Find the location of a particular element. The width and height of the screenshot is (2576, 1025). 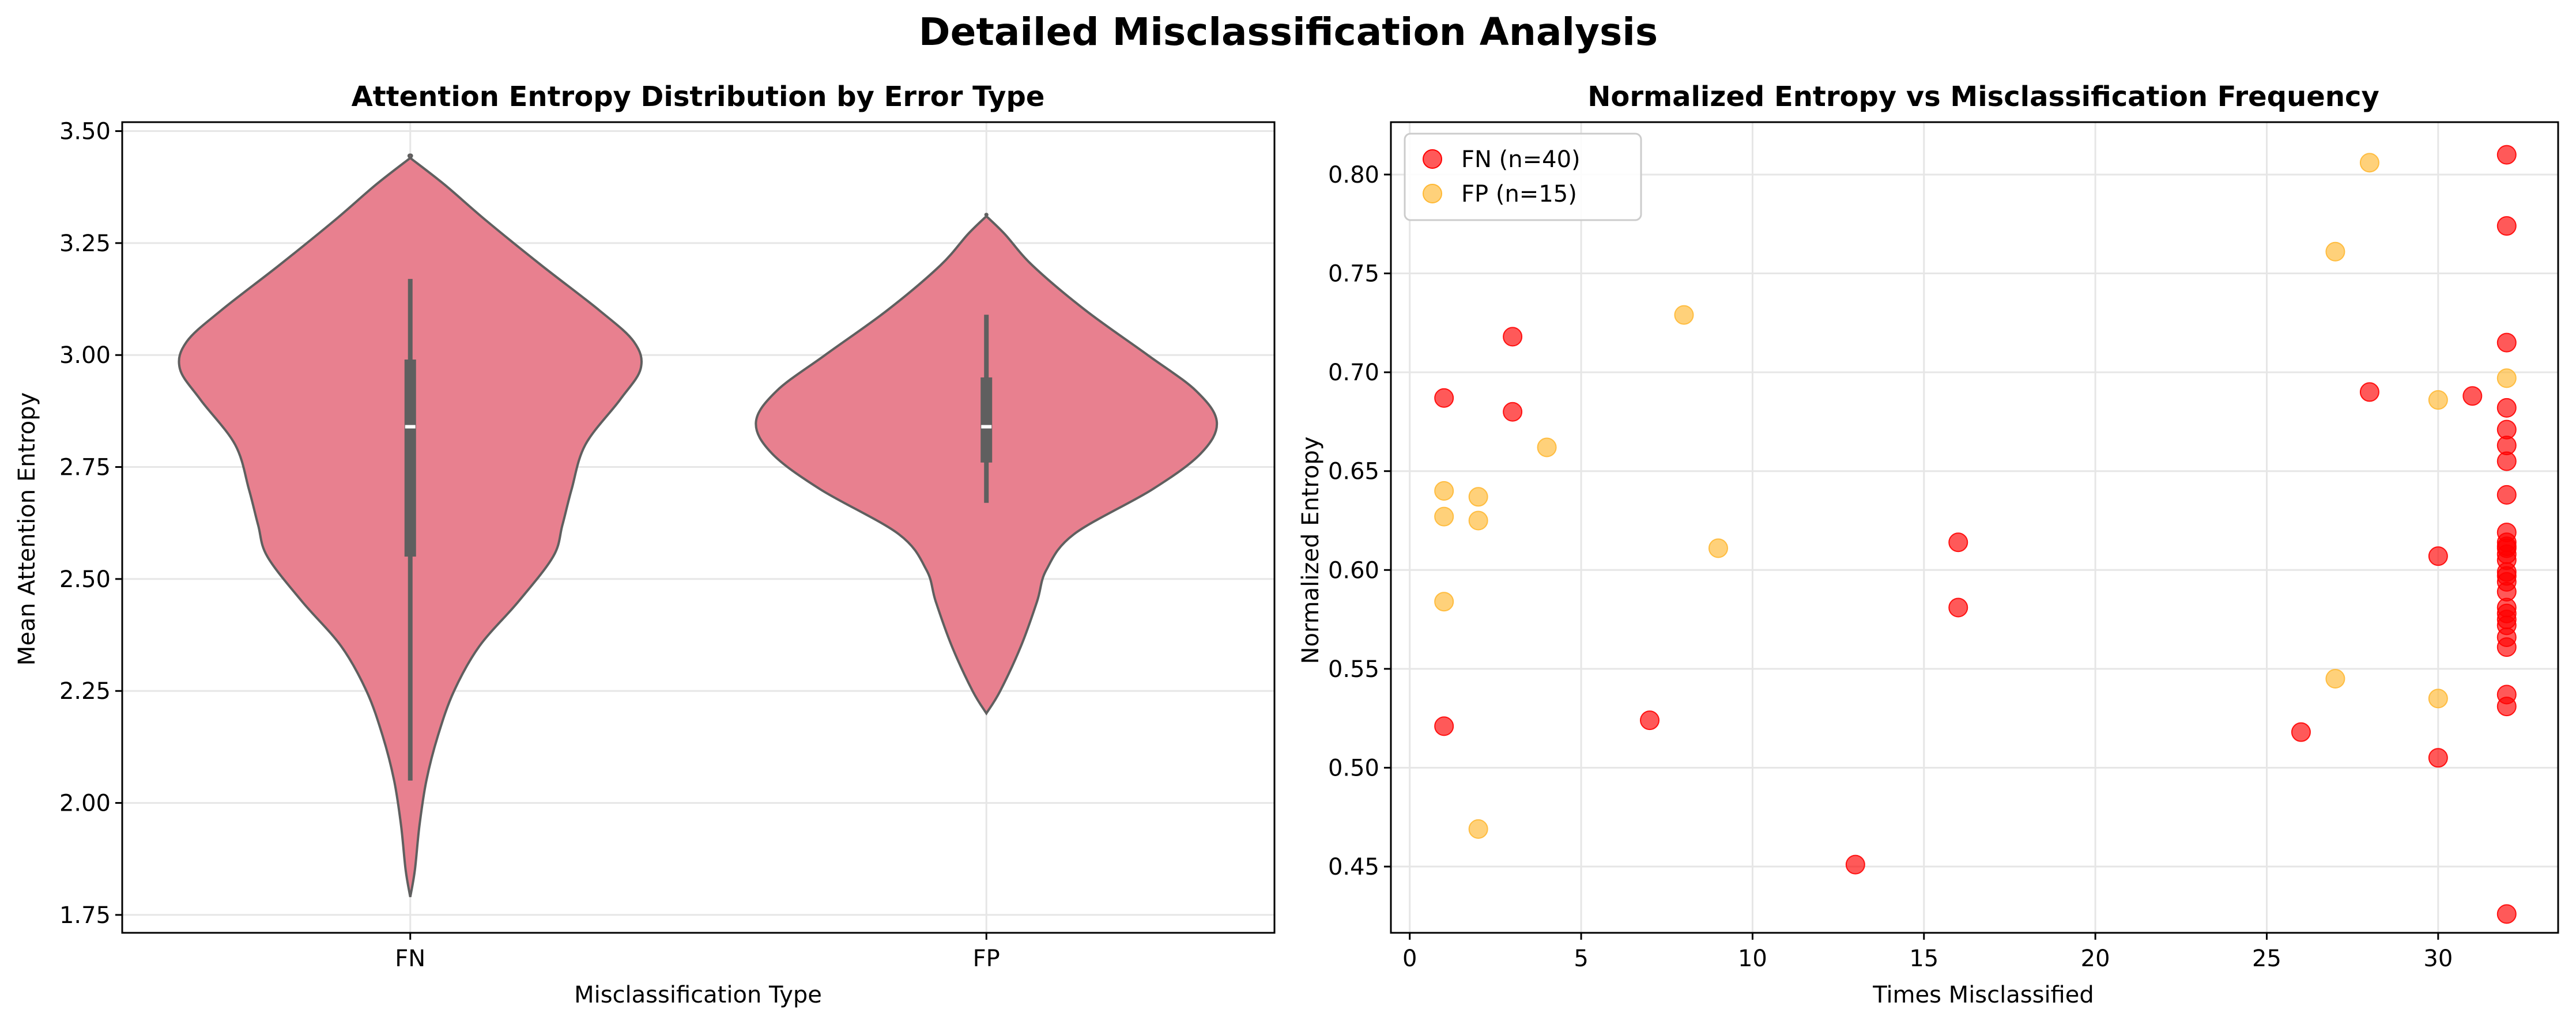

figure-title: Detailed Misclassification Analysis is located at coordinates (1288, 32).